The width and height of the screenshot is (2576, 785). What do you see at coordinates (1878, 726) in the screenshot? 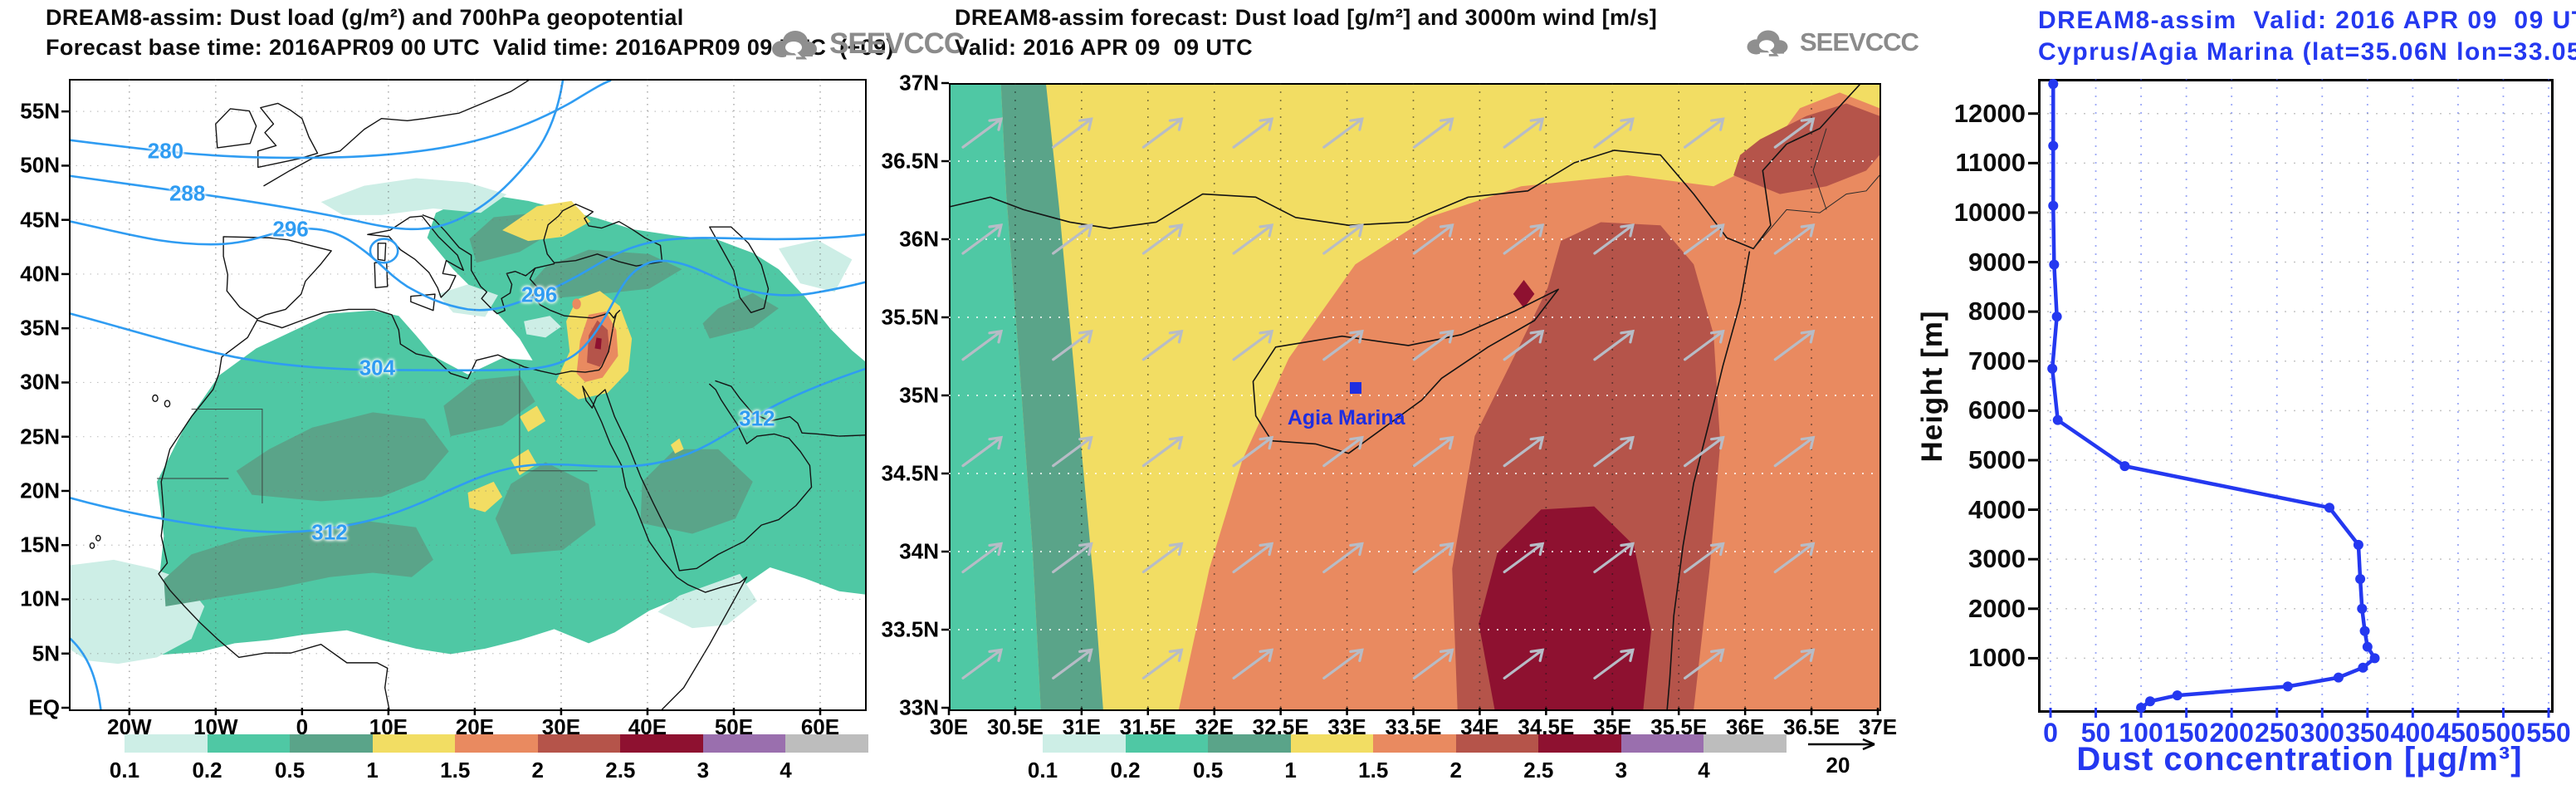
I see `x-tick-label: 37E` at bounding box center [1878, 726].